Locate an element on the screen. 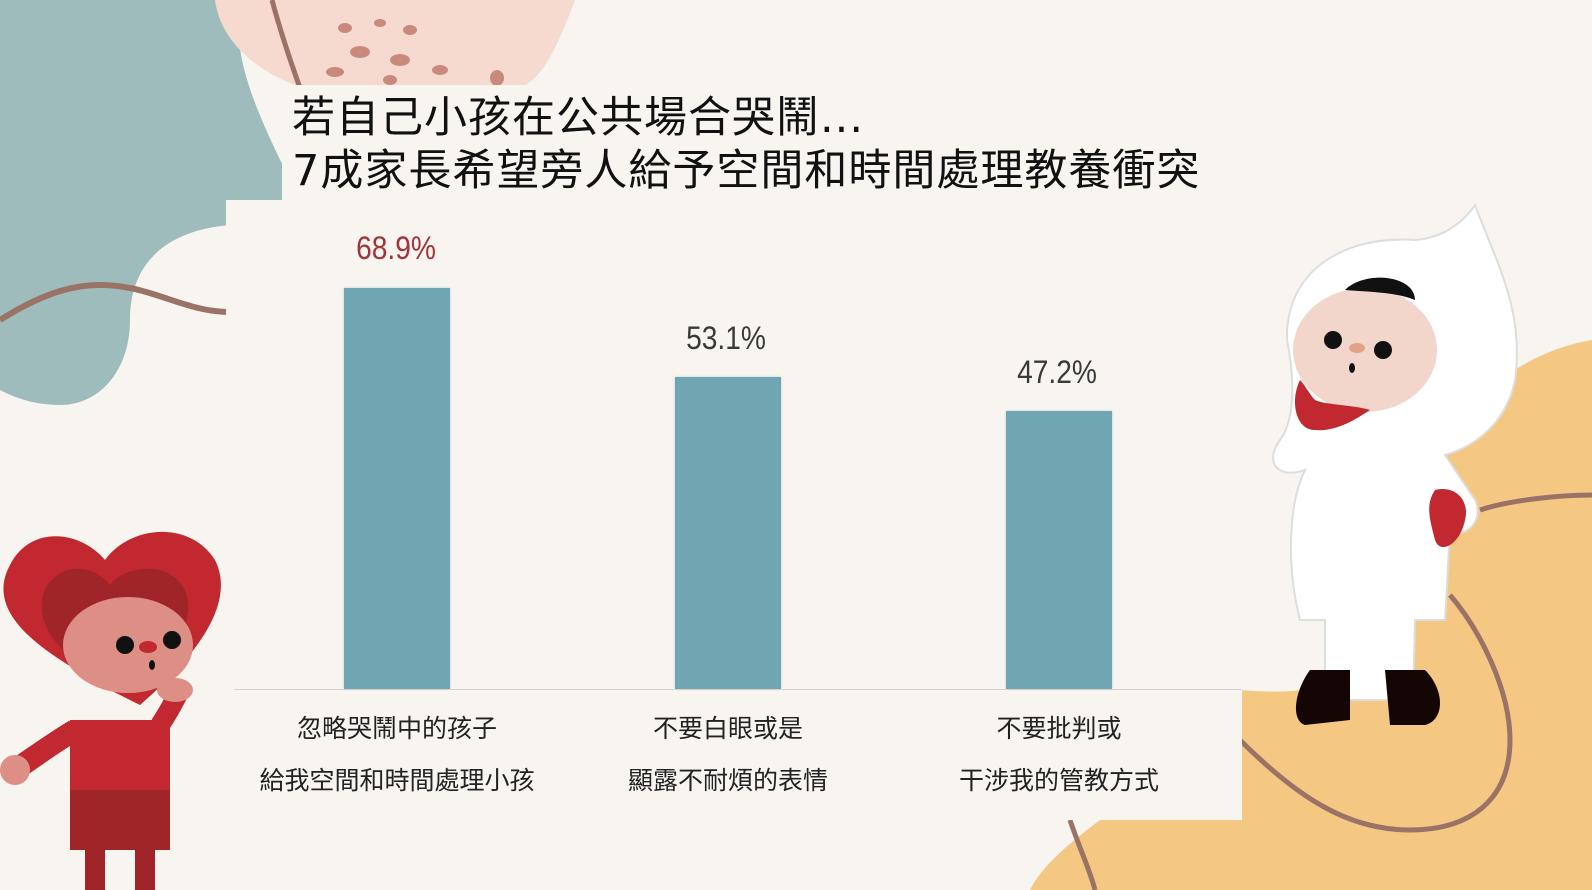 This screenshot has width=1592, height=890. category-label-1-line-1: 忽略哭鬧中的孩子 is located at coordinates (396, 728).